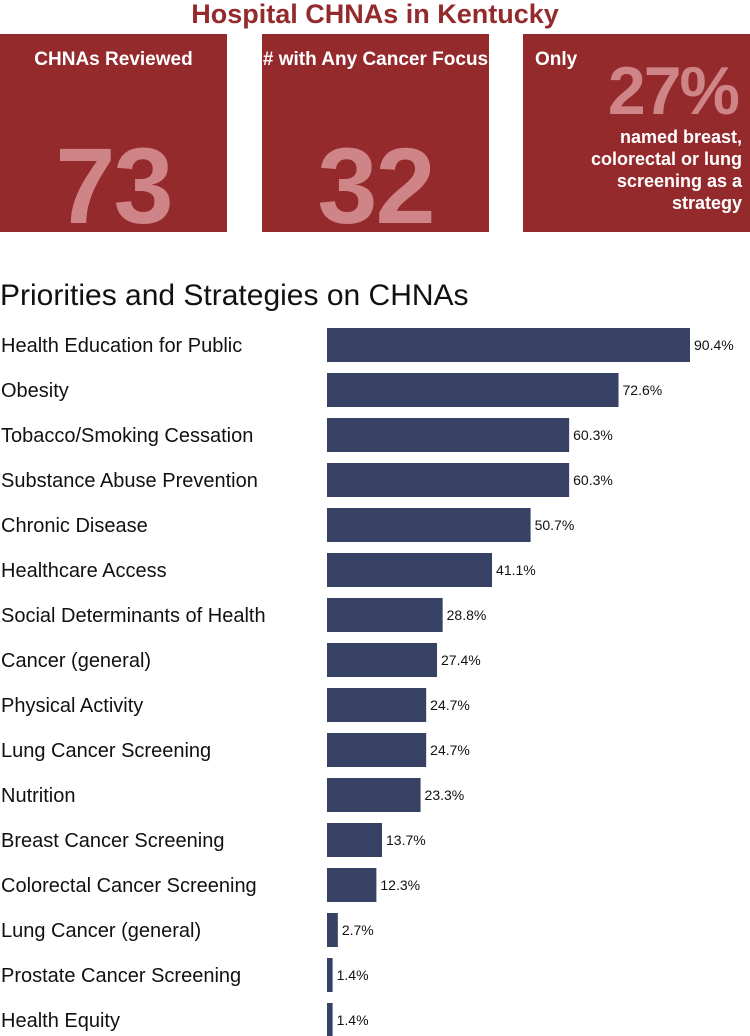 The width and height of the screenshot is (750, 1036). I want to click on category-label: Obesity, so click(35, 391).